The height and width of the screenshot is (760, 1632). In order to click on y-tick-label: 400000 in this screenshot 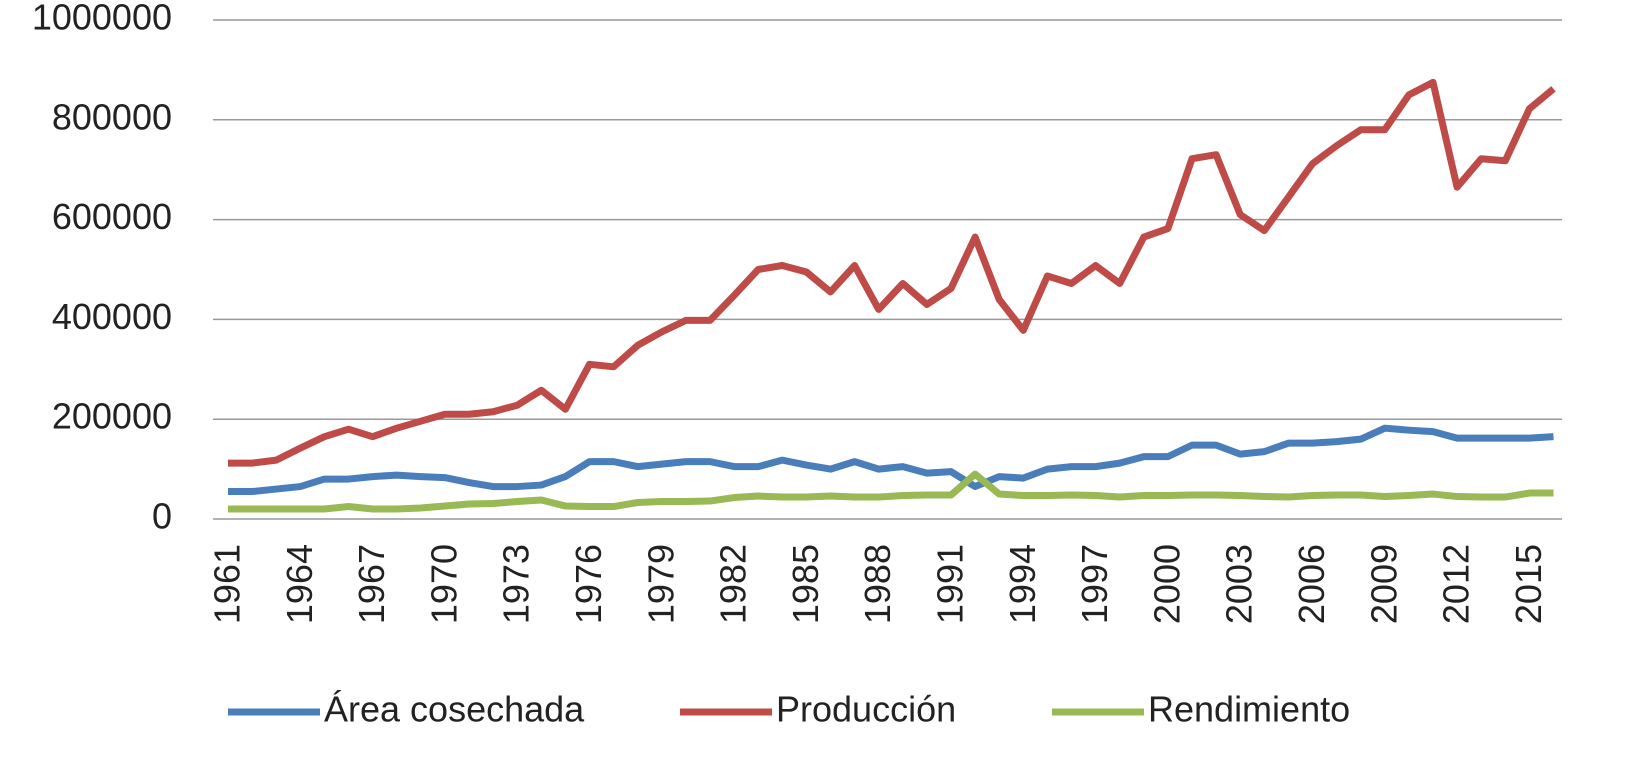, I will do `click(112, 316)`.